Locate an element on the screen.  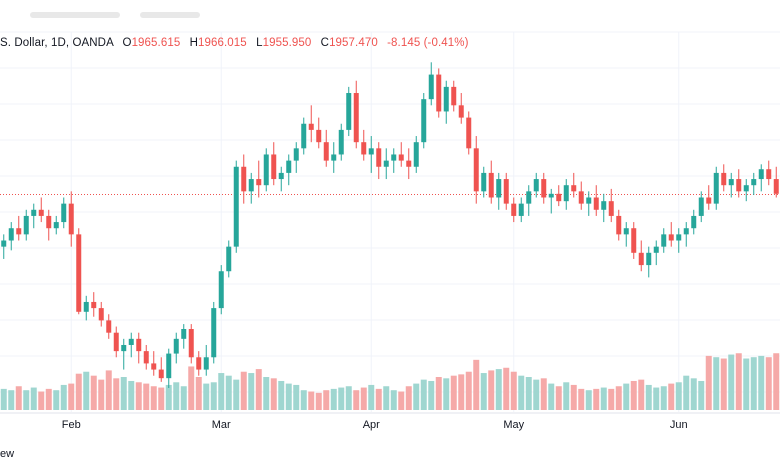
low-key: L is located at coordinates (259, 43).